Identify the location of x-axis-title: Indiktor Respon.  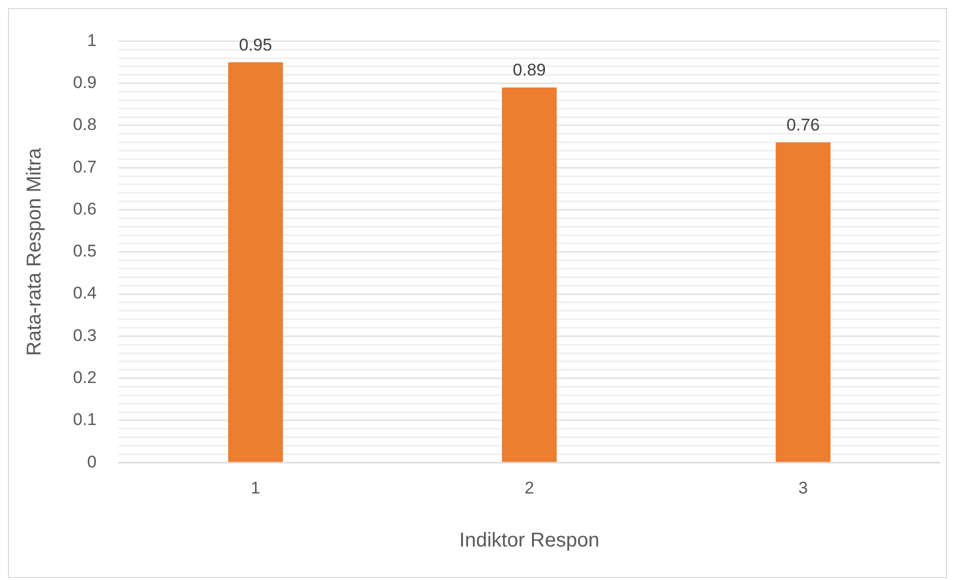
(529, 541).